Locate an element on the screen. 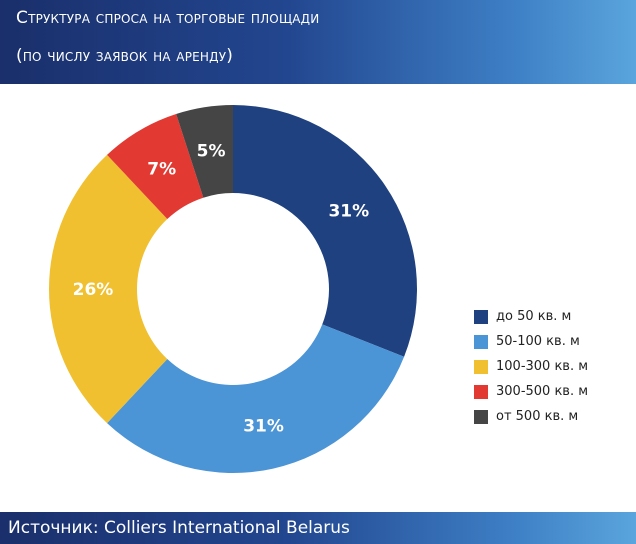 This screenshot has height=544, width=636. legend-item: от 500 кв. м is located at coordinates (531, 416).